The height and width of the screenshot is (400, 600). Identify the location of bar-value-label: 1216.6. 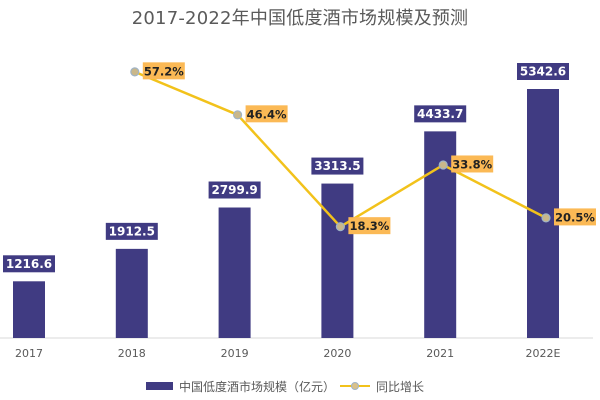
(29, 264).